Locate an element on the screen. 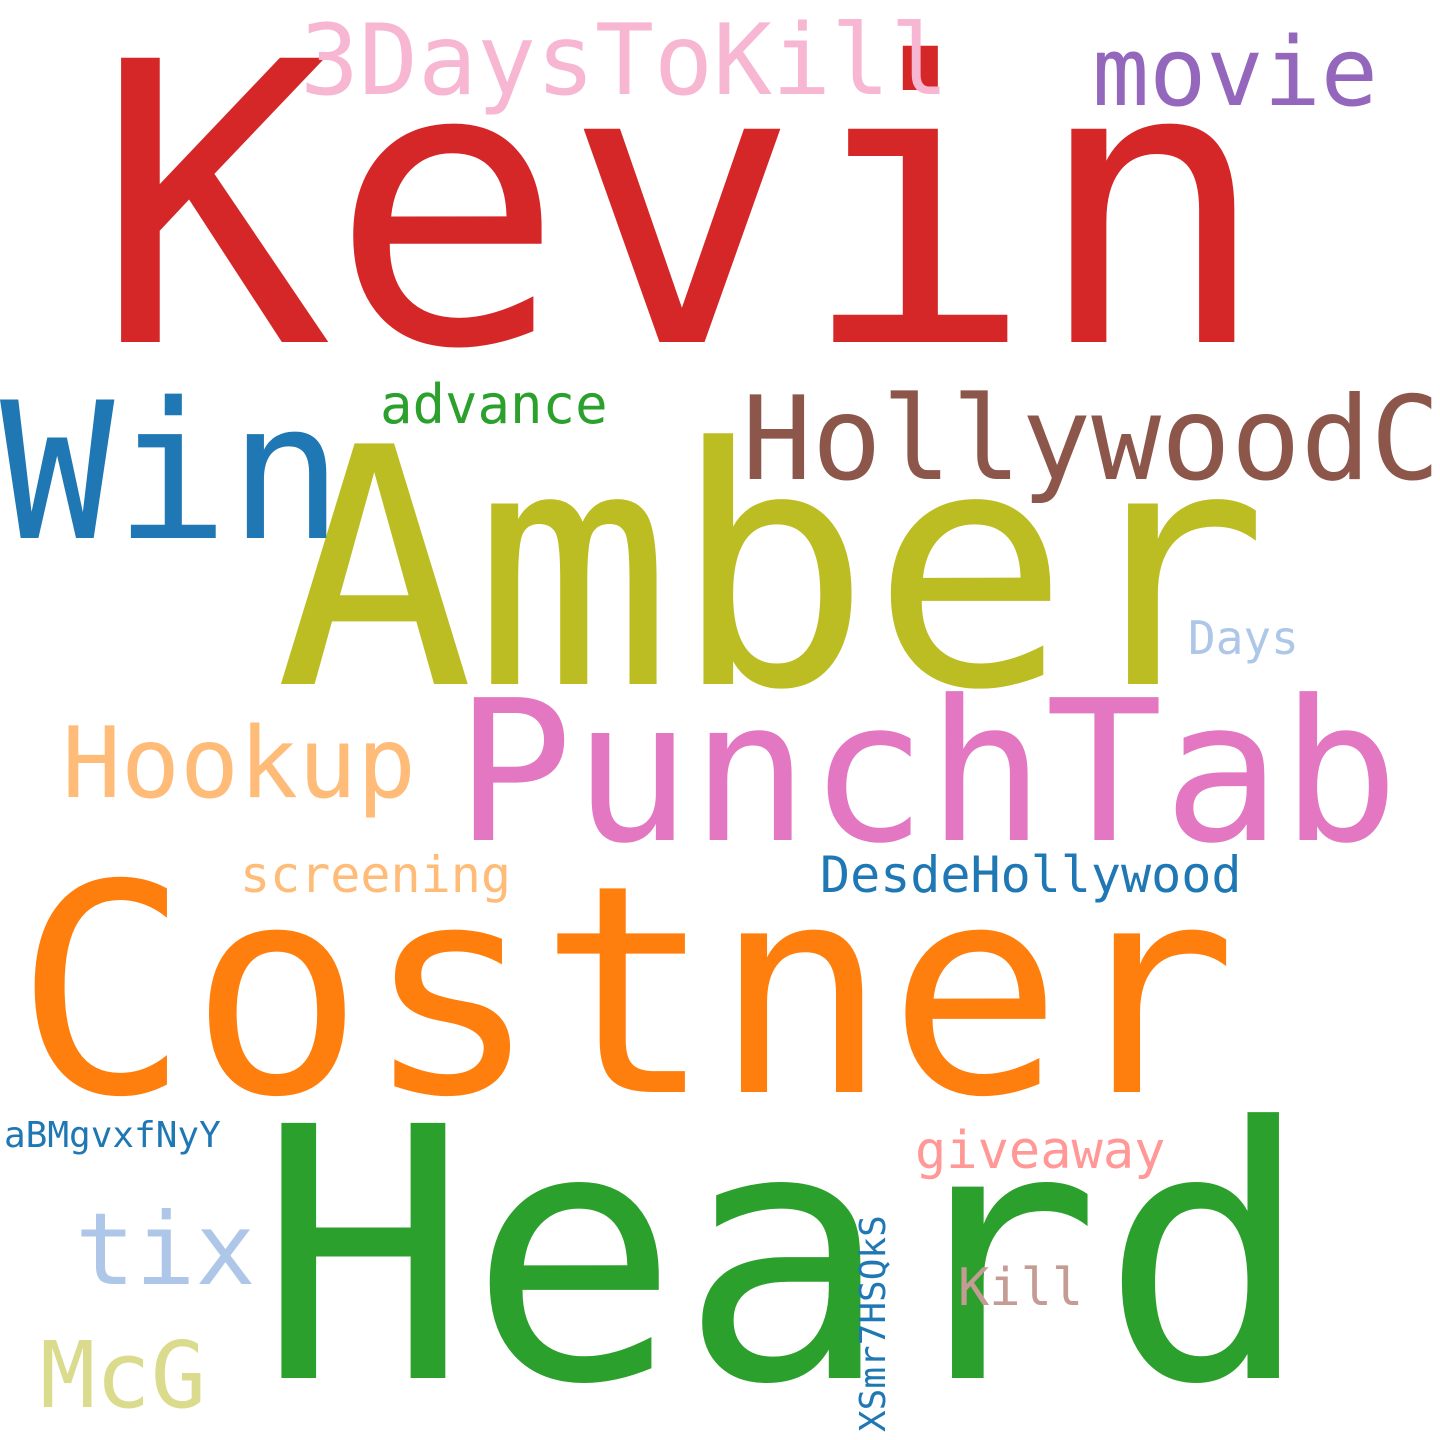 The width and height of the screenshot is (1440, 1440). word-giveaway: giveaway is located at coordinates (1040, 1151).